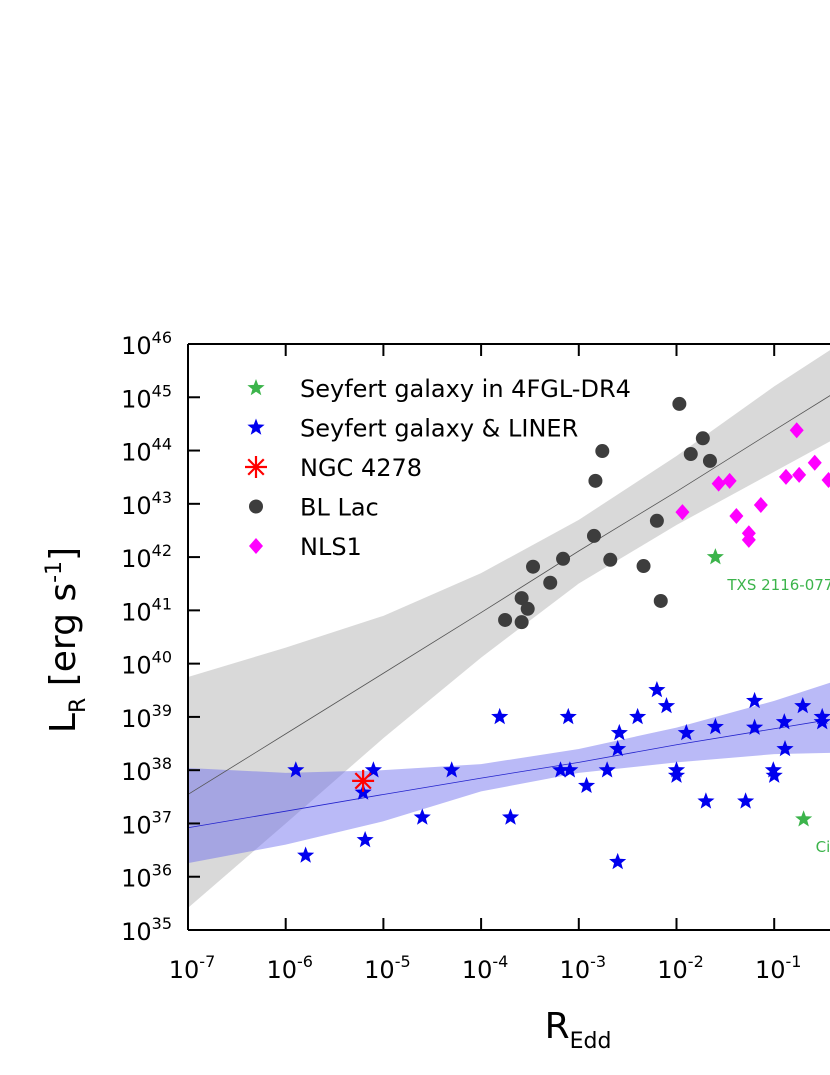 This screenshot has height=1075, width=830. What do you see at coordinates (162, 550) in the screenshot?
I see `tick-exponent: 42` at bounding box center [162, 550].